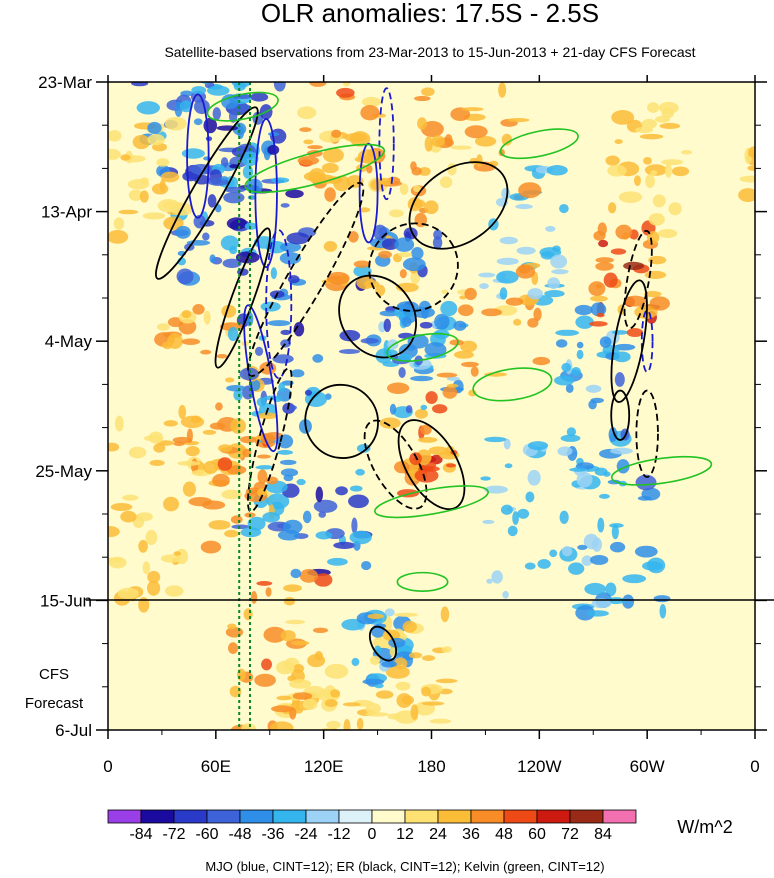 The height and width of the screenshot is (878, 774). What do you see at coordinates (438, 834) in the screenshot?
I see `colorbar-label: 24` at bounding box center [438, 834].